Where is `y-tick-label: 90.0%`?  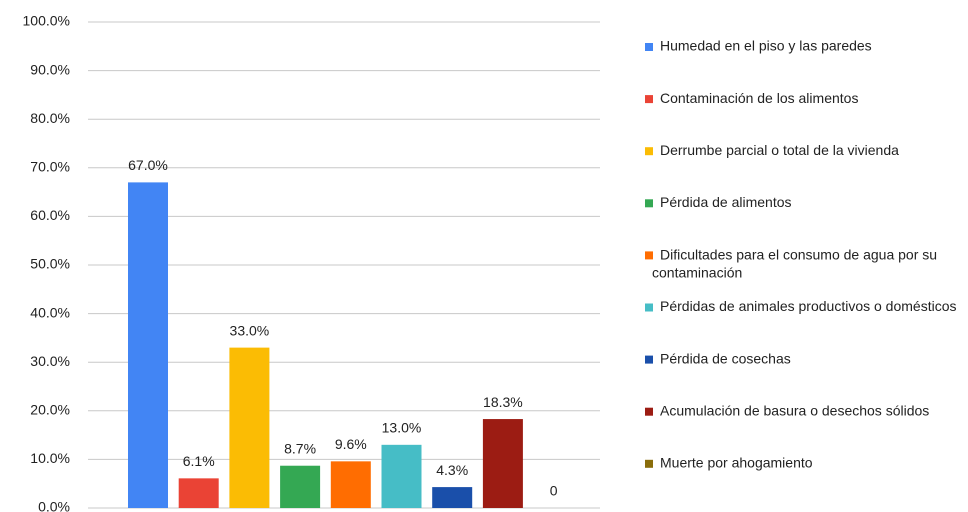 y-tick-label: 90.0% is located at coordinates (50, 69).